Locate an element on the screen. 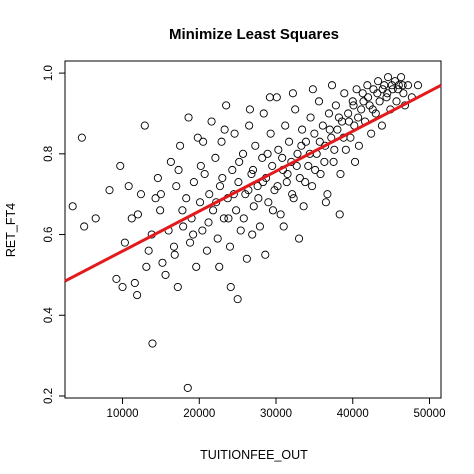  x-axis: 10000 20000 30000 40000 50000 is located at coordinates (276, 409).